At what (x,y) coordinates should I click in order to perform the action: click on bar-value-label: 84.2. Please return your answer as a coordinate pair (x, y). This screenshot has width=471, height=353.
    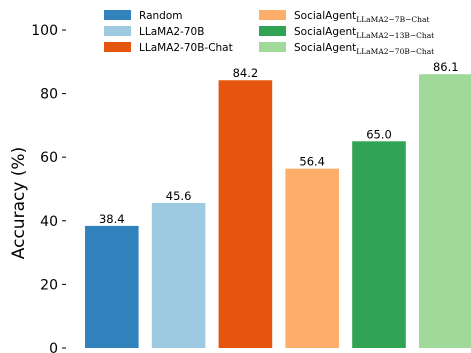
    Looking at the image, I should click on (246, 73).